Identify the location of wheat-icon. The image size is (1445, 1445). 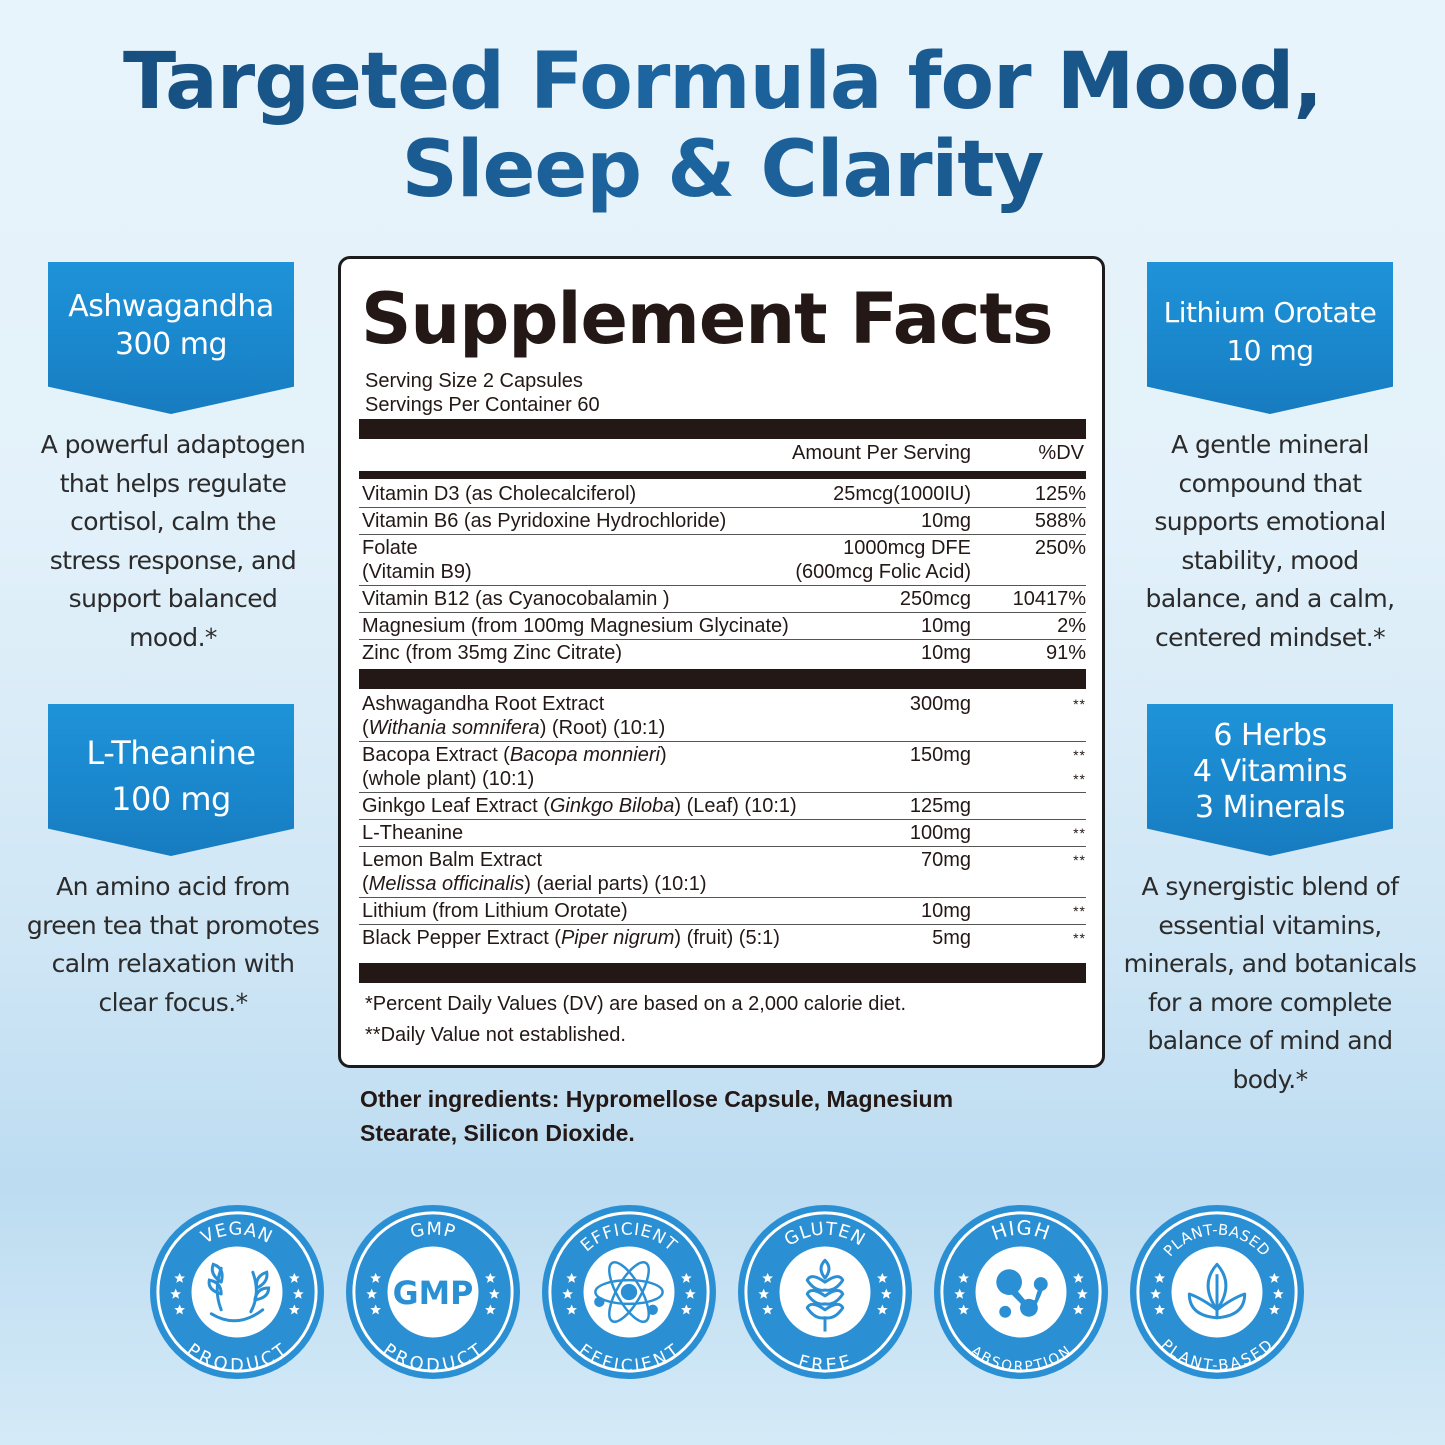
(825, 1295).